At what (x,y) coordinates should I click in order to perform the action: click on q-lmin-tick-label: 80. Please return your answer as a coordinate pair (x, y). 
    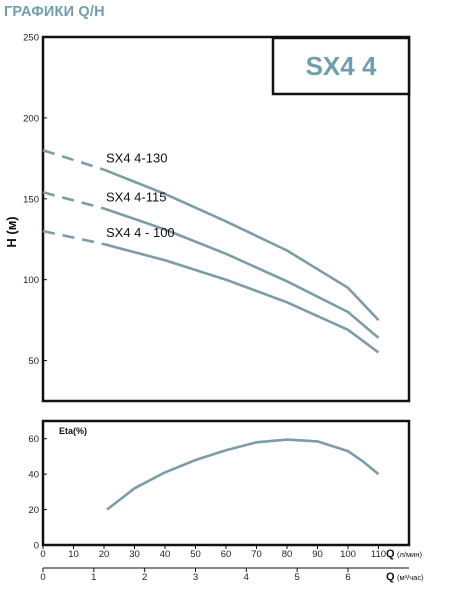
    Looking at the image, I should click on (287, 554).